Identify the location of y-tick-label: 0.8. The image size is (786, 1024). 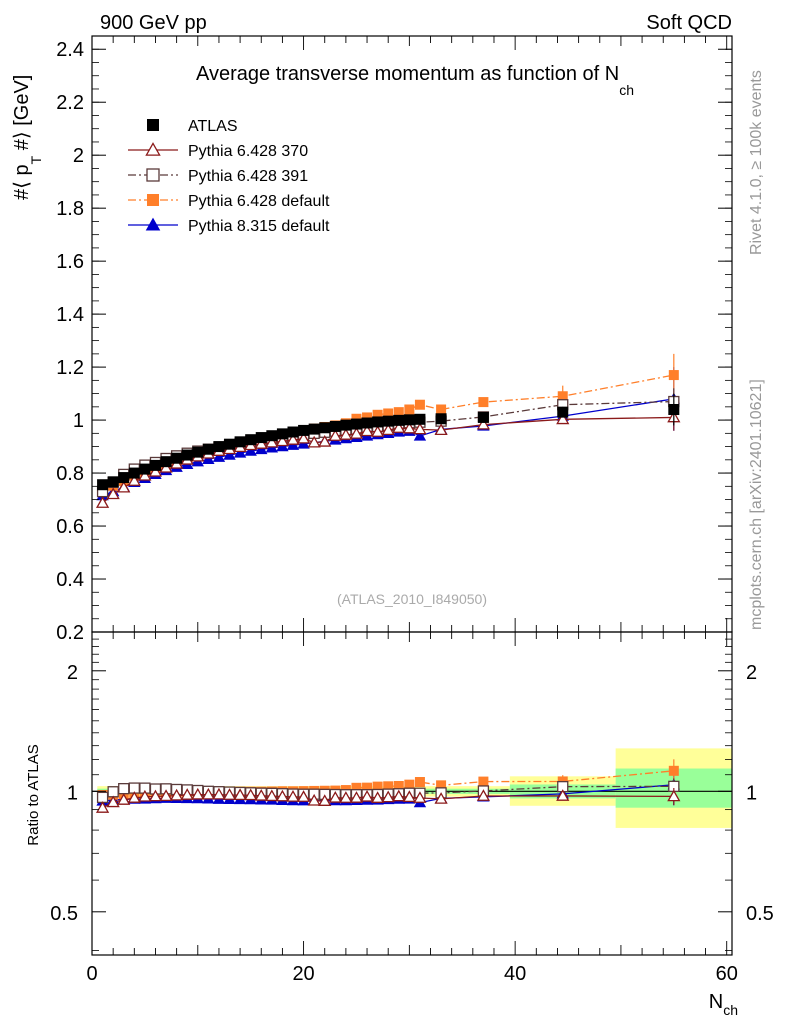
(70, 474).